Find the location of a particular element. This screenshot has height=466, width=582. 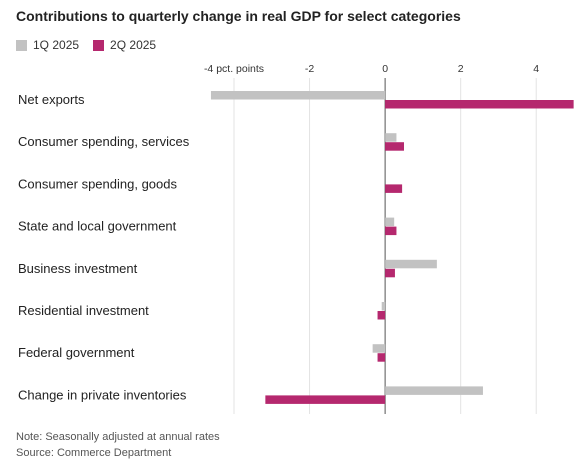

x-tick-label-4: 4 is located at coordinates (536, 69).